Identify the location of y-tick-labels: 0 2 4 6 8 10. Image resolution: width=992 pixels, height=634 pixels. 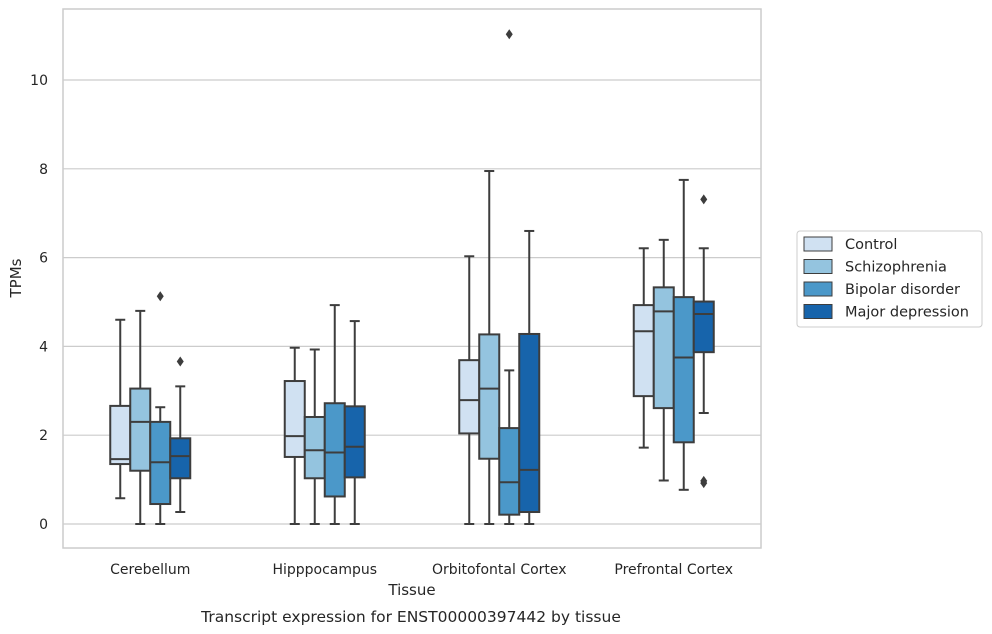
(39, 303).